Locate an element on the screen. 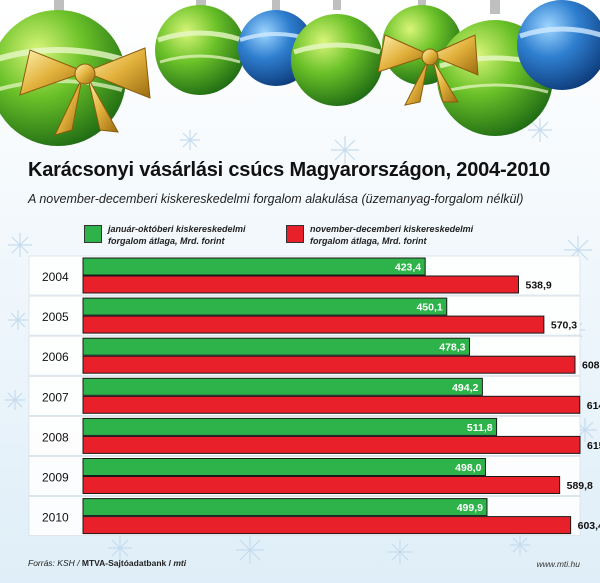 The height and width of the screenshot is (583, 600). data-label-nov-dec: 615,0 is located at coordinates (593, 446).